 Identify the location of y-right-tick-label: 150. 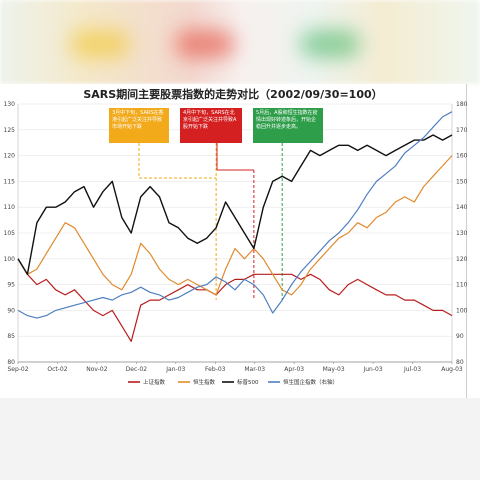
(462, 181).